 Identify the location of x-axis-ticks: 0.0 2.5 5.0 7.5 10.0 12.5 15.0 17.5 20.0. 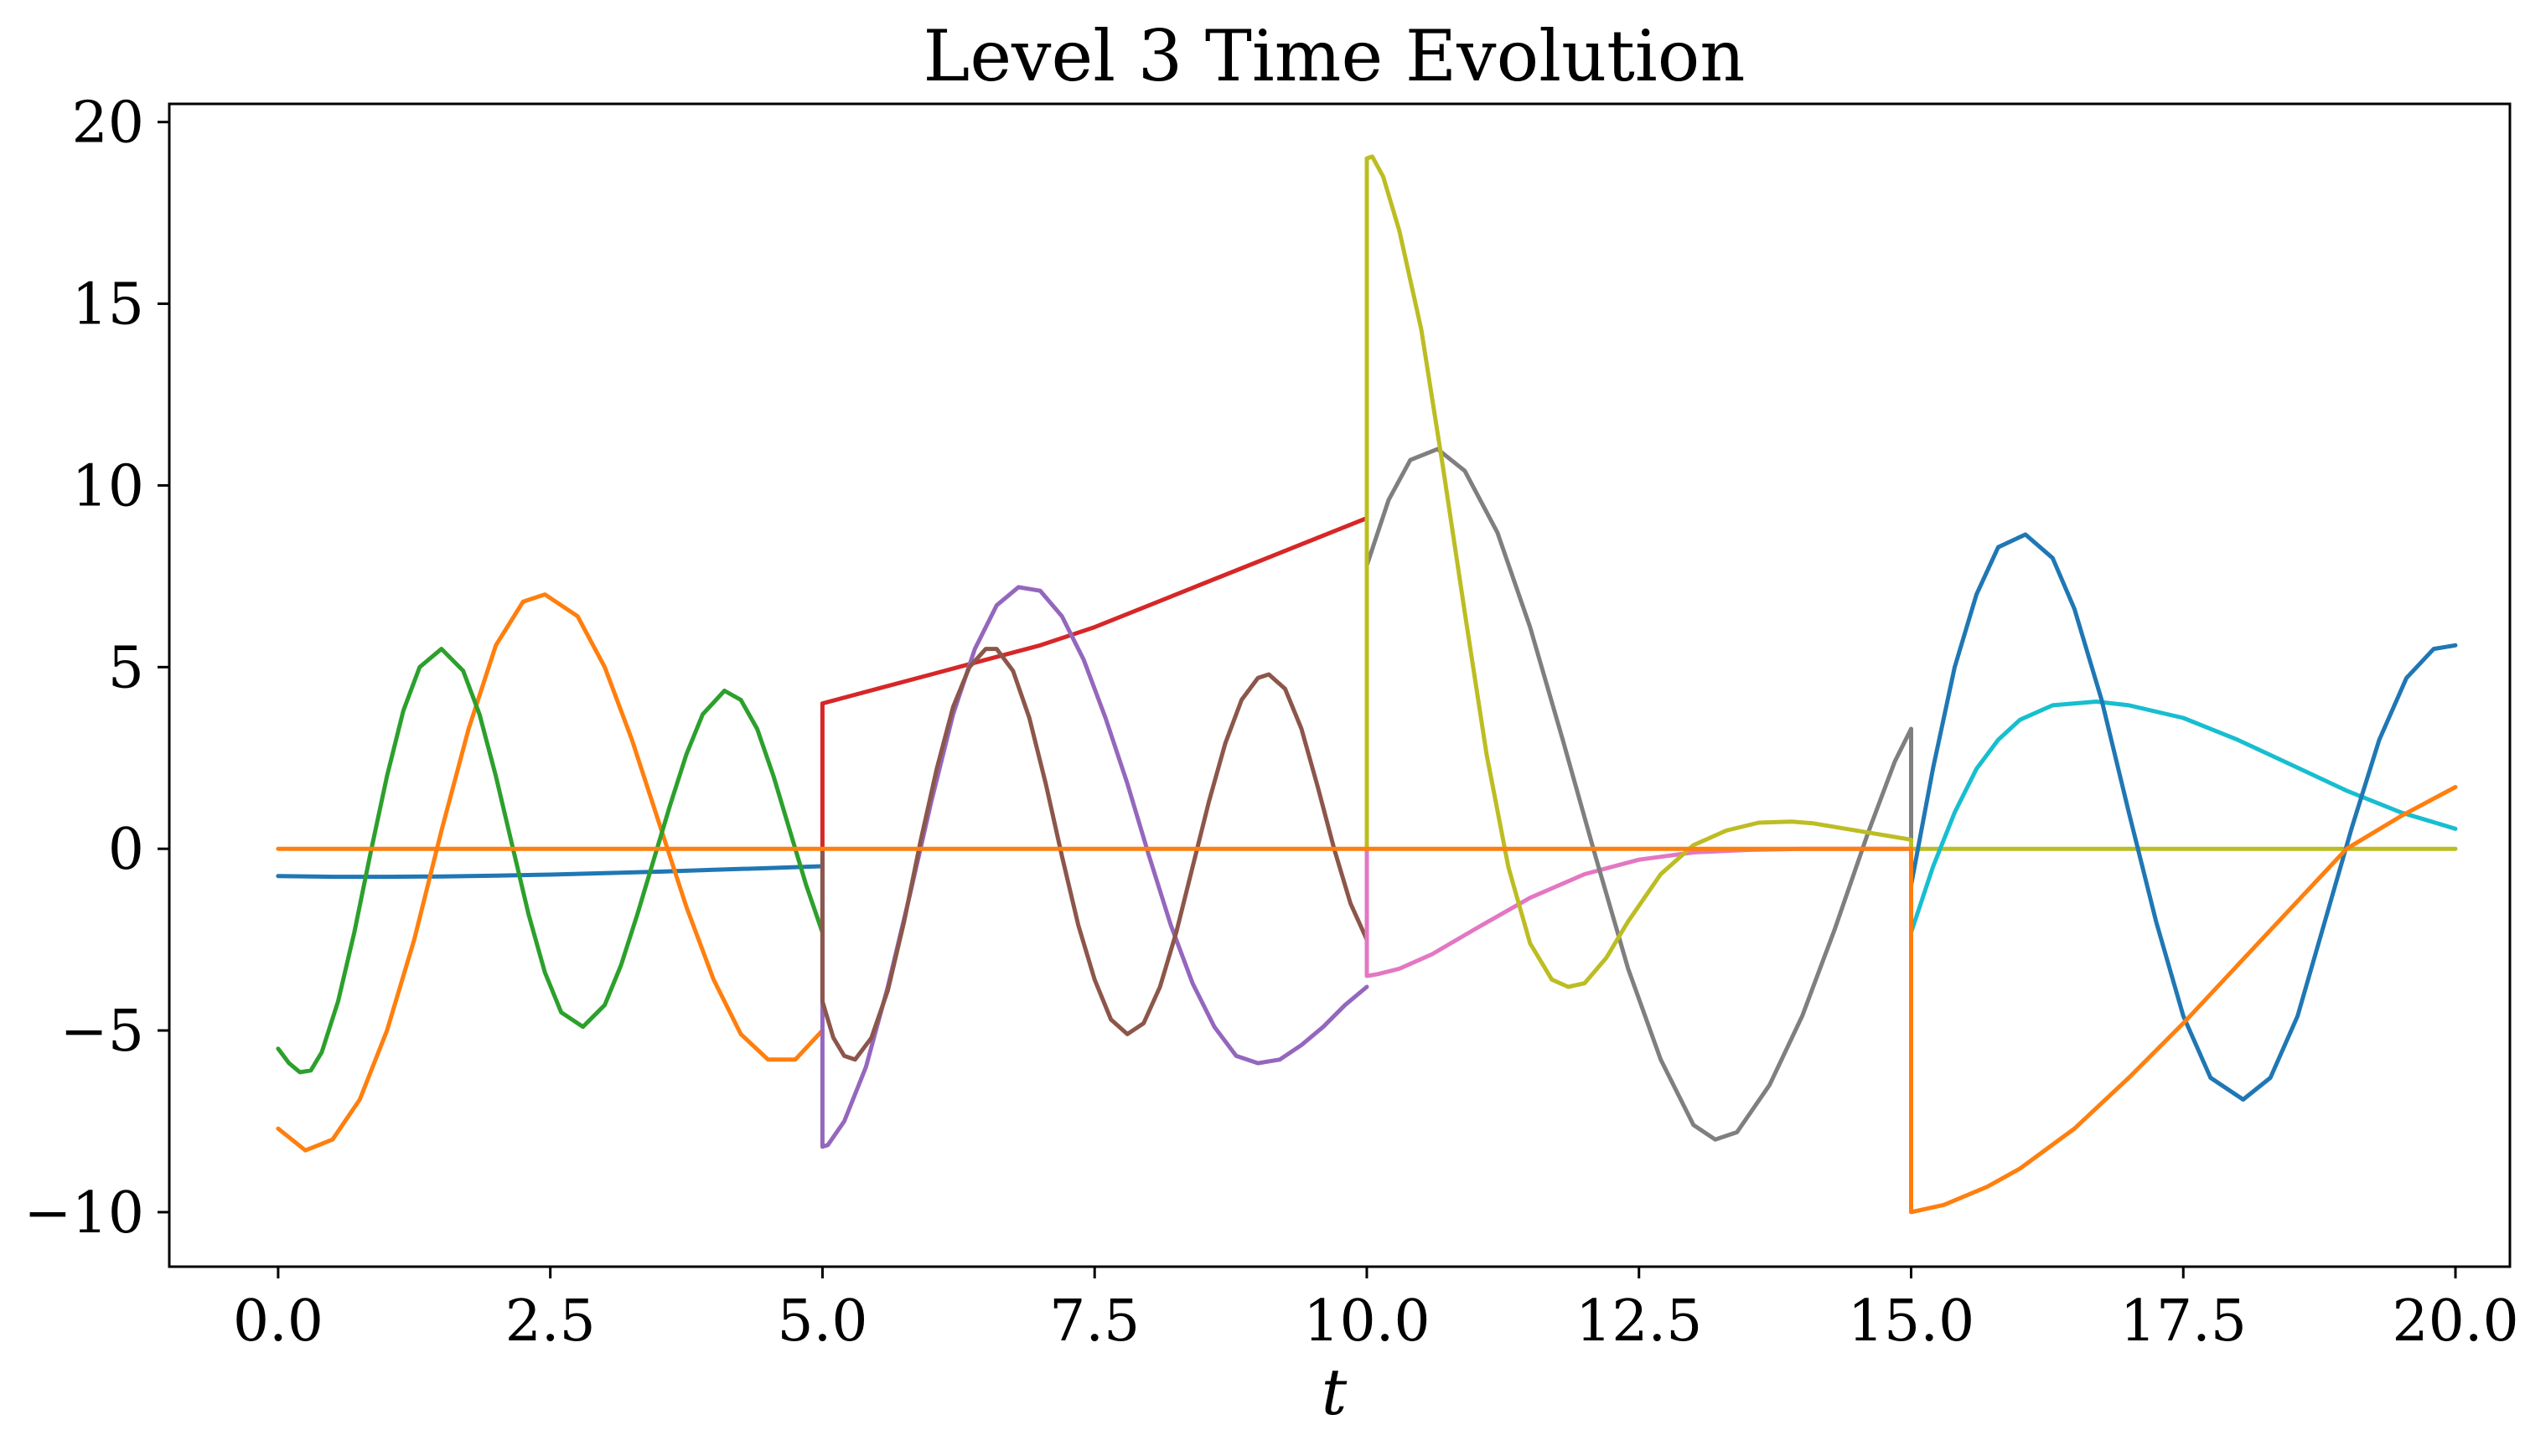
(1376, 1311).